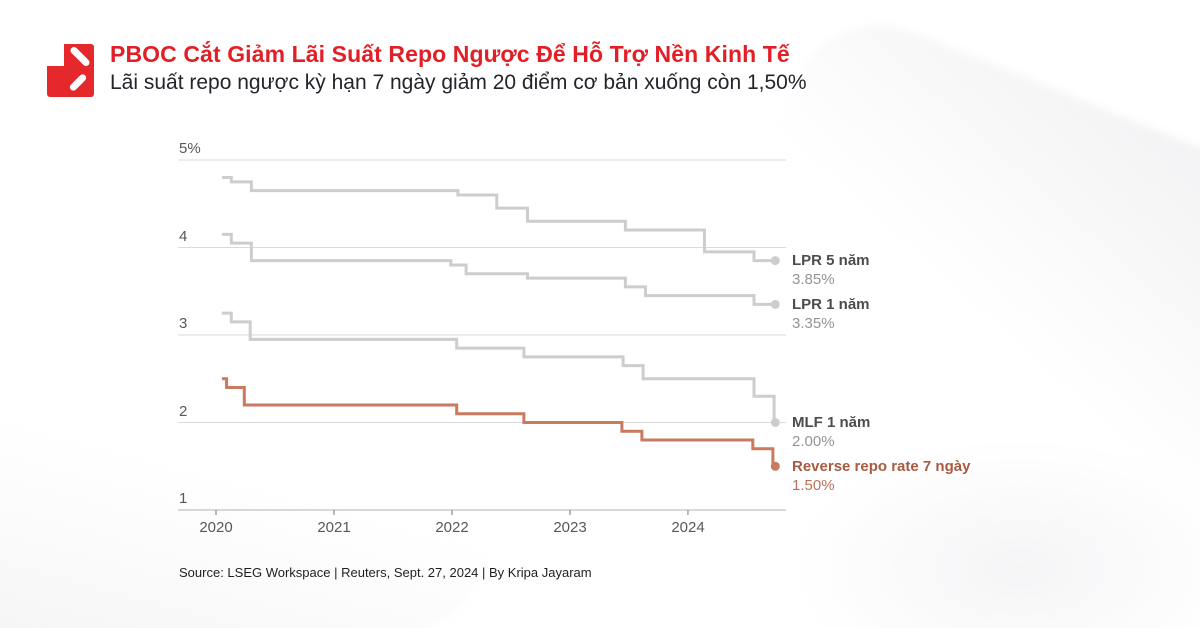 The image size is (1200, 628). I want to click on series-name: Reverse repo rate 7 ngày, so click(881, 466).